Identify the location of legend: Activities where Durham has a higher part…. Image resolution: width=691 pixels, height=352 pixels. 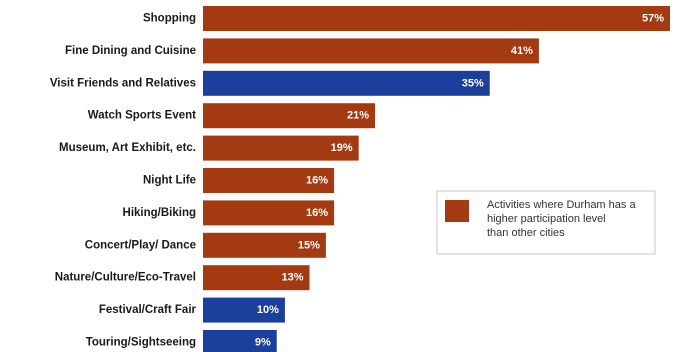
(546, 222).